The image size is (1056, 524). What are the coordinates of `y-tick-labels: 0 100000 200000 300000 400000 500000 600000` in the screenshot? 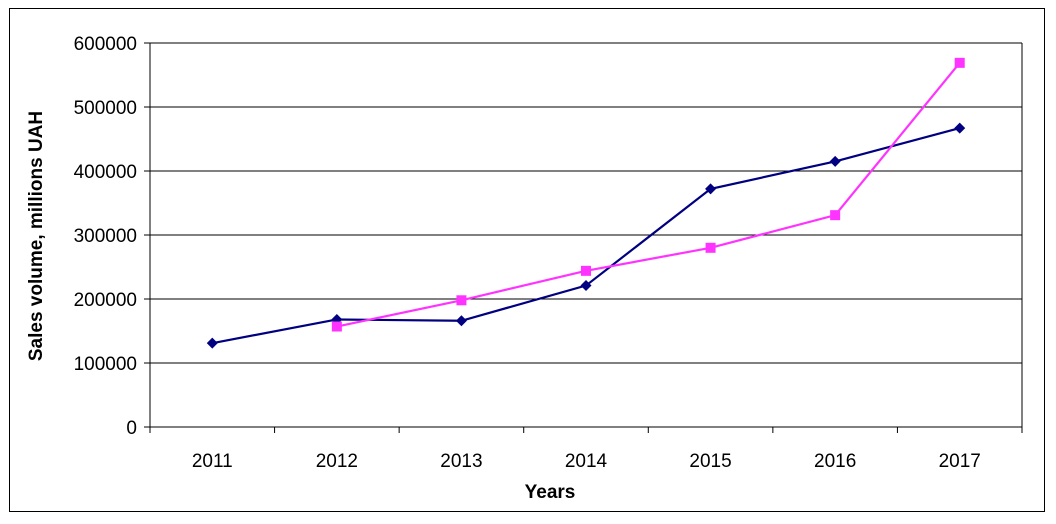 It's located at (105, 236).